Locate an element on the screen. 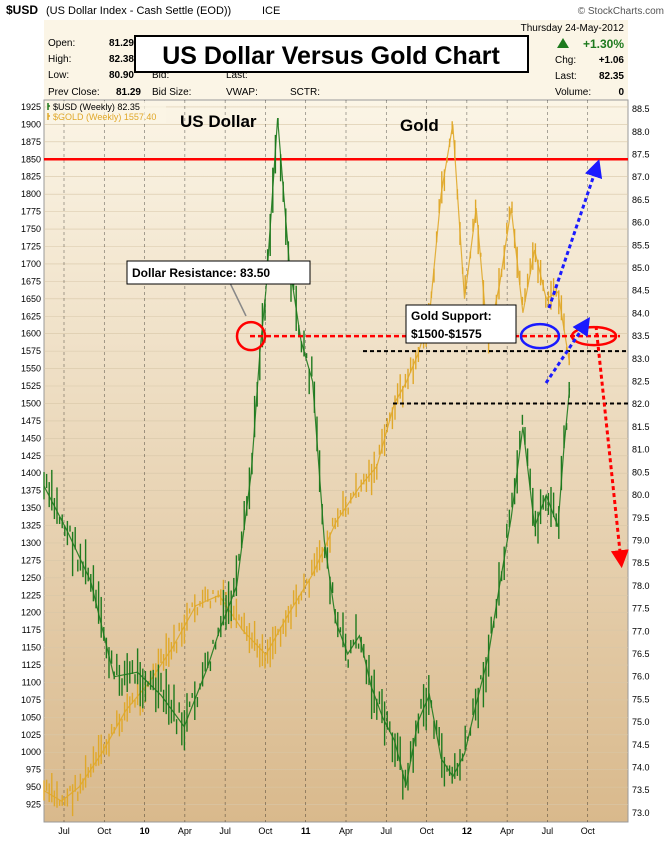  left-tick-label: 1675 is located at coordinates (31, 281).